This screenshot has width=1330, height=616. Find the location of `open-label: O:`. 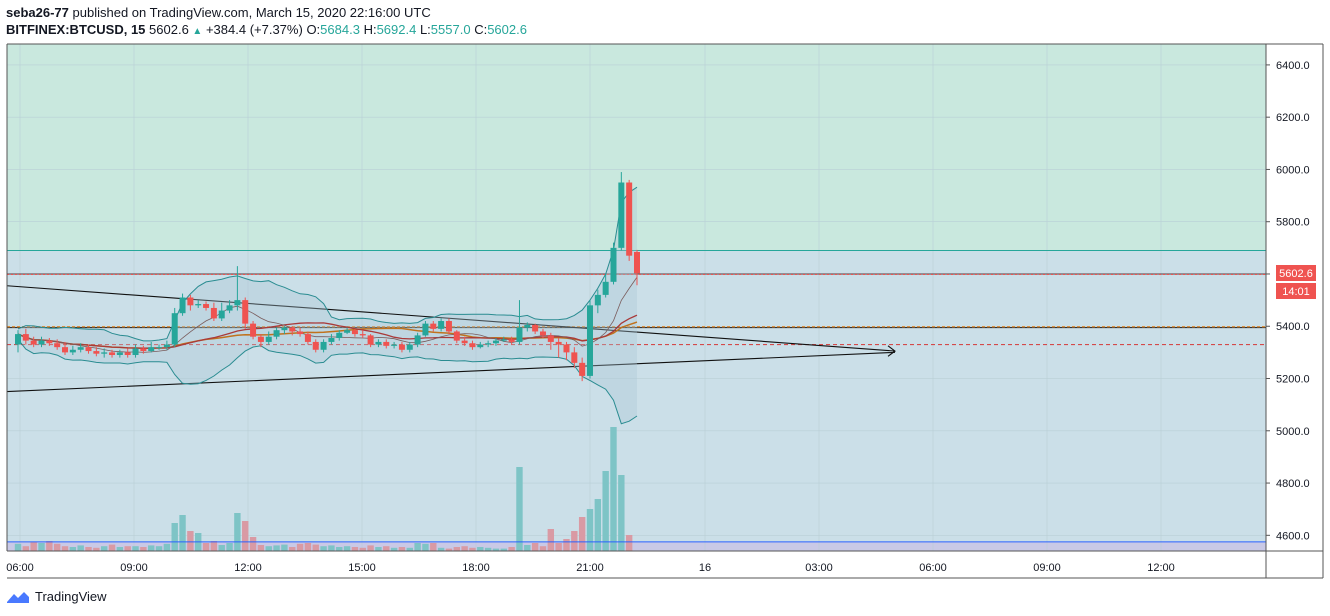

open-label: O: is located at coordinates (313, 29).